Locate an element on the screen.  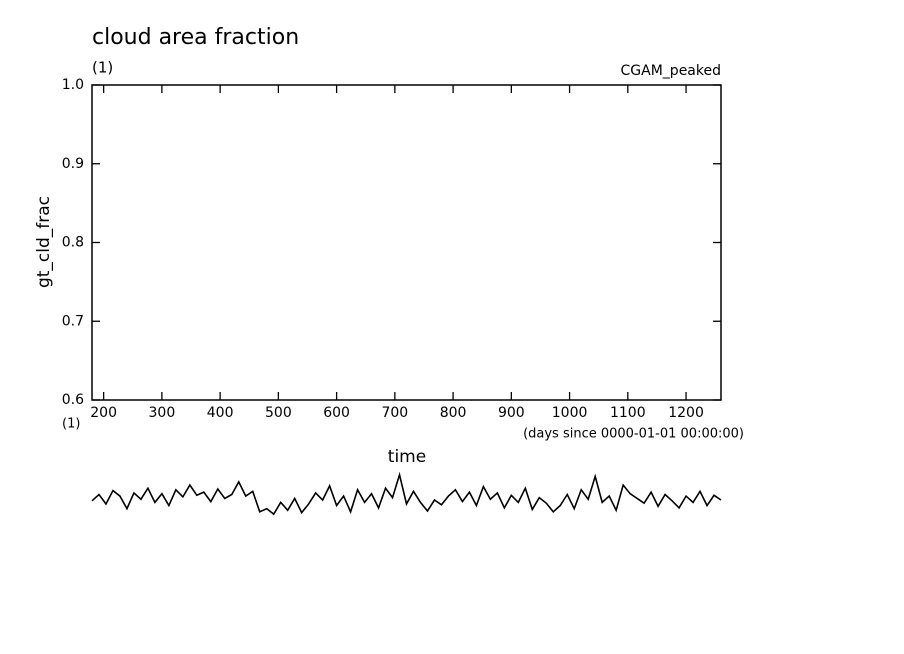
chart-title: cloud area fraction is located at coordinates (195, 37).